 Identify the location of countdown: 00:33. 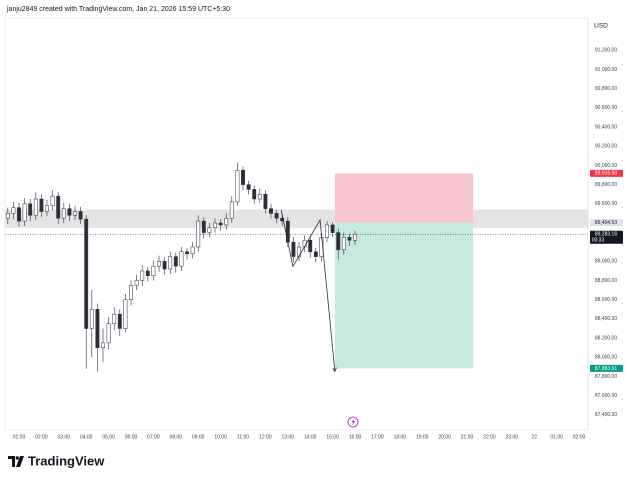
(598, 241).